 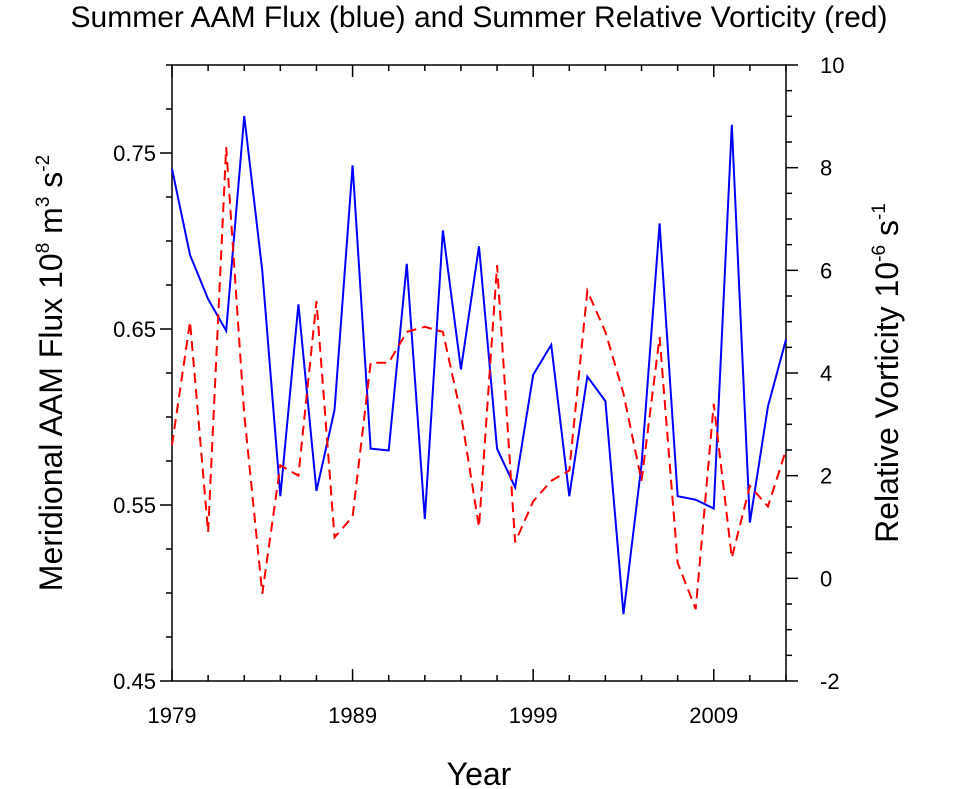 What do you see at coordinates (51, 184) in the screenshot?
I see `left-y-label-mid2: s` at bounding box center [51, 184].